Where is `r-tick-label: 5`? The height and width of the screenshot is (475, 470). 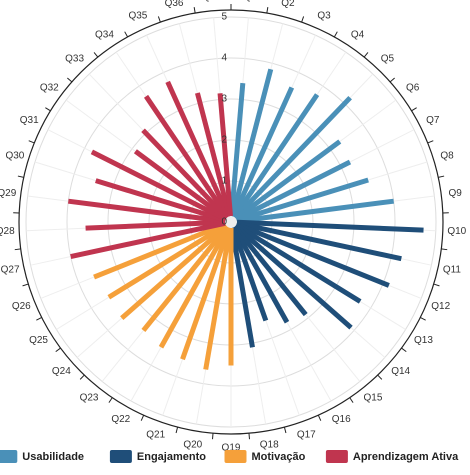 r-tick-label: 5 is located at coordinates (224, 17).